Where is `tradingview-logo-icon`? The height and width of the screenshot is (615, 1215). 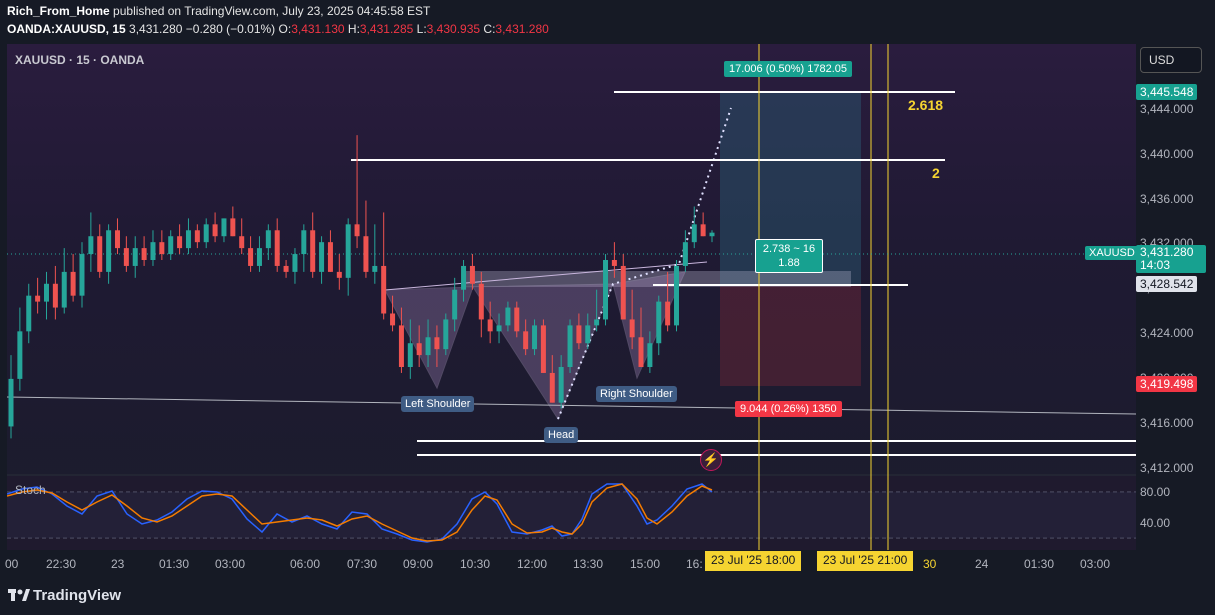 tradingview-logo-icon is located at coordinates (19, 595).